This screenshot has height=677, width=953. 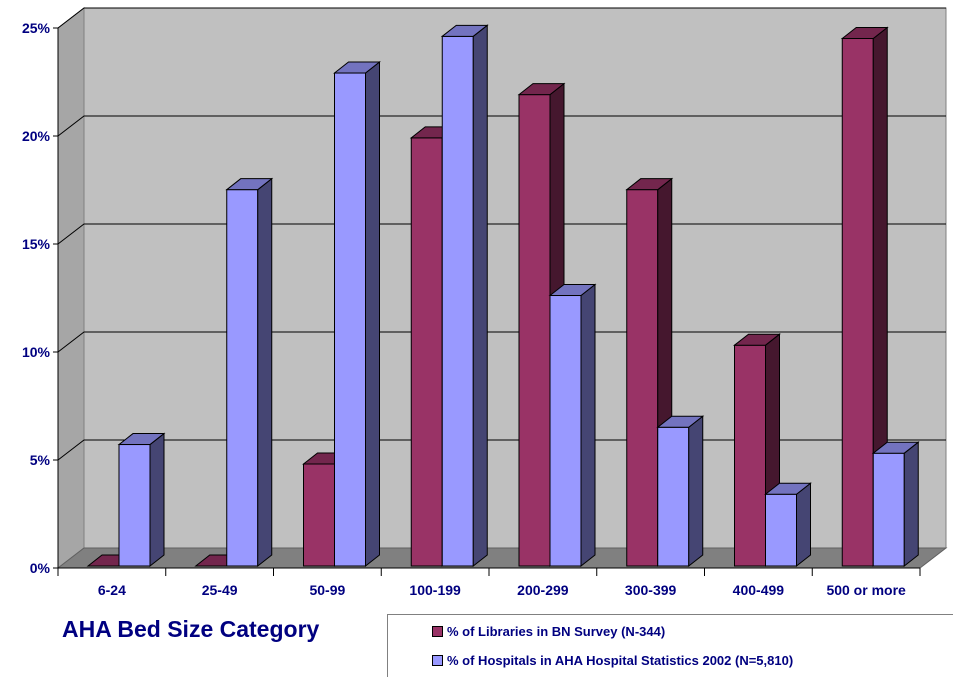 What do you see at coordinates (502, 558) in the screenshot?
I see `floor` at bounding box center [502, 558].